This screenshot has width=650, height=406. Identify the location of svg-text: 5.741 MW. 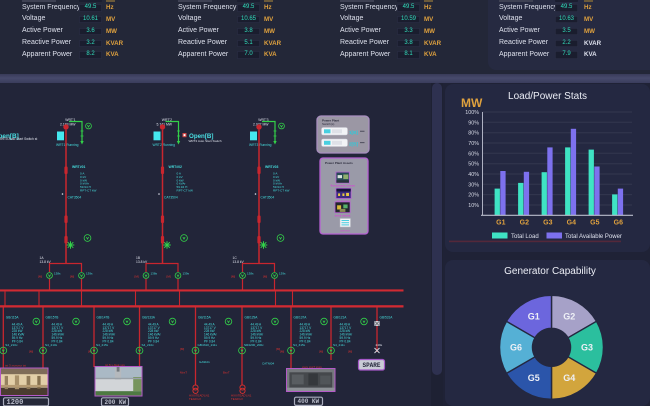
(165, 125).